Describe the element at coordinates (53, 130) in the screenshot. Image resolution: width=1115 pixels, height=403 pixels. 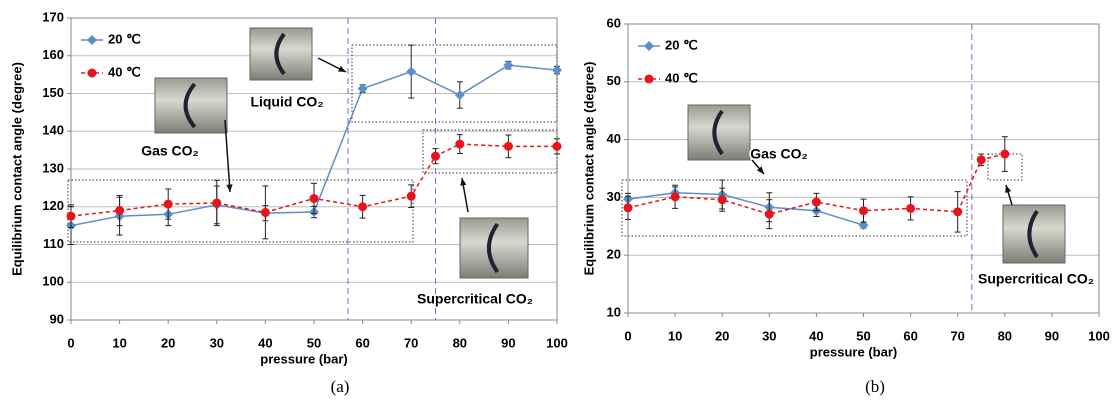
I see `y-tick-label: 140` at that location.